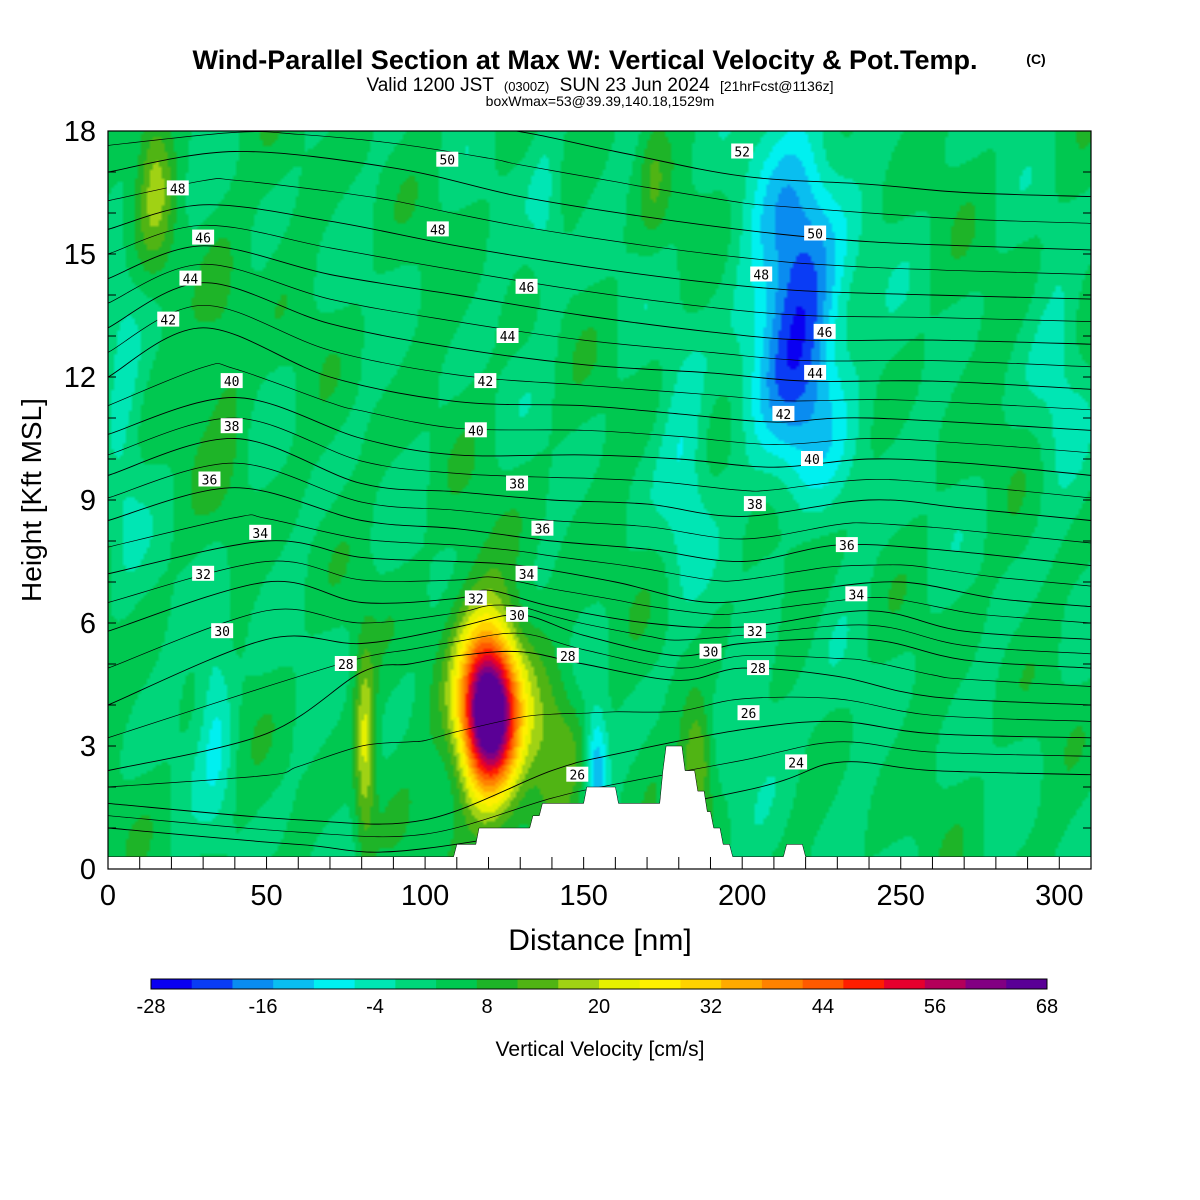  Describe the element at coordinates (592, 896) in the screenshot. I see `x-tick-labels: 0 50 100 150 200 250 300` at that location.